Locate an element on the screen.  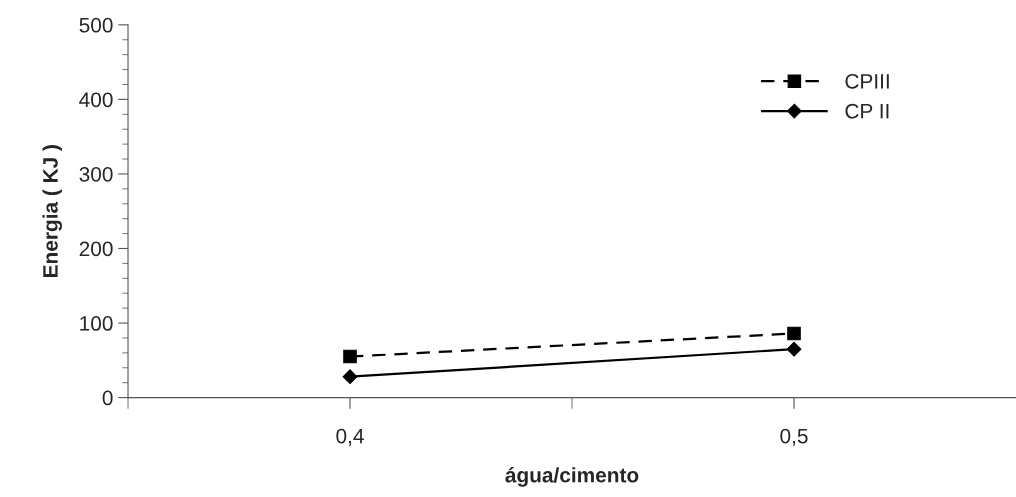
y-tick-label: 0 is located at coordinates (107, 398).